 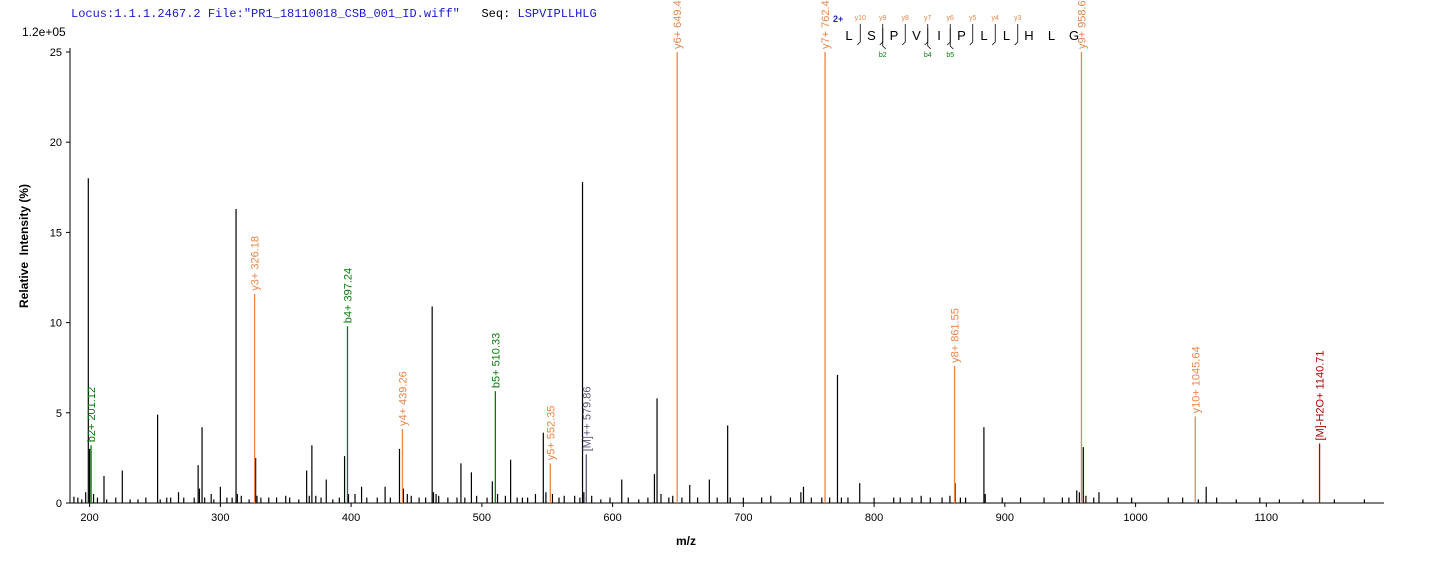 What do you see at coordinates (1321, 395) in the screenshot?
I see `peak-label: [M]-H2O+ 1140.71` at bounding box center [1321, 395].